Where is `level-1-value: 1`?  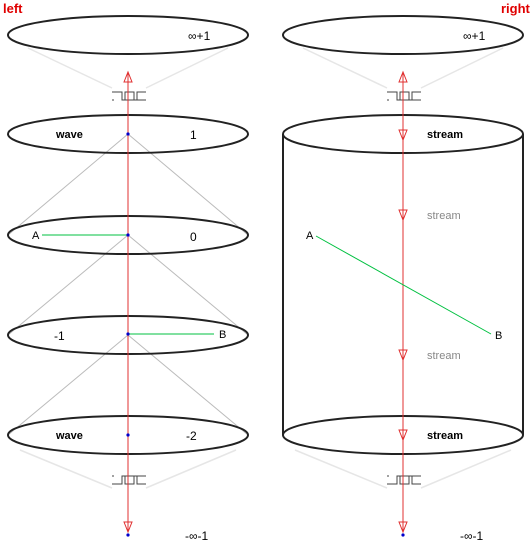
level-1-value: 1 is located at coordinates (193, 135).